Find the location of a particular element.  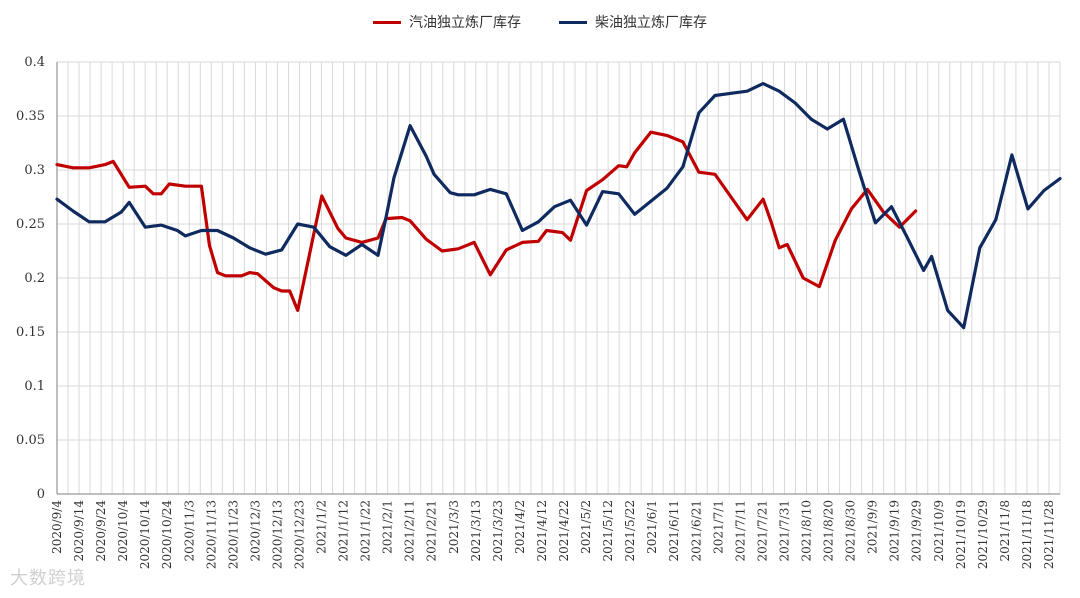

x-tick-label: 2021/3/23 is located at coordinates (498, 531).